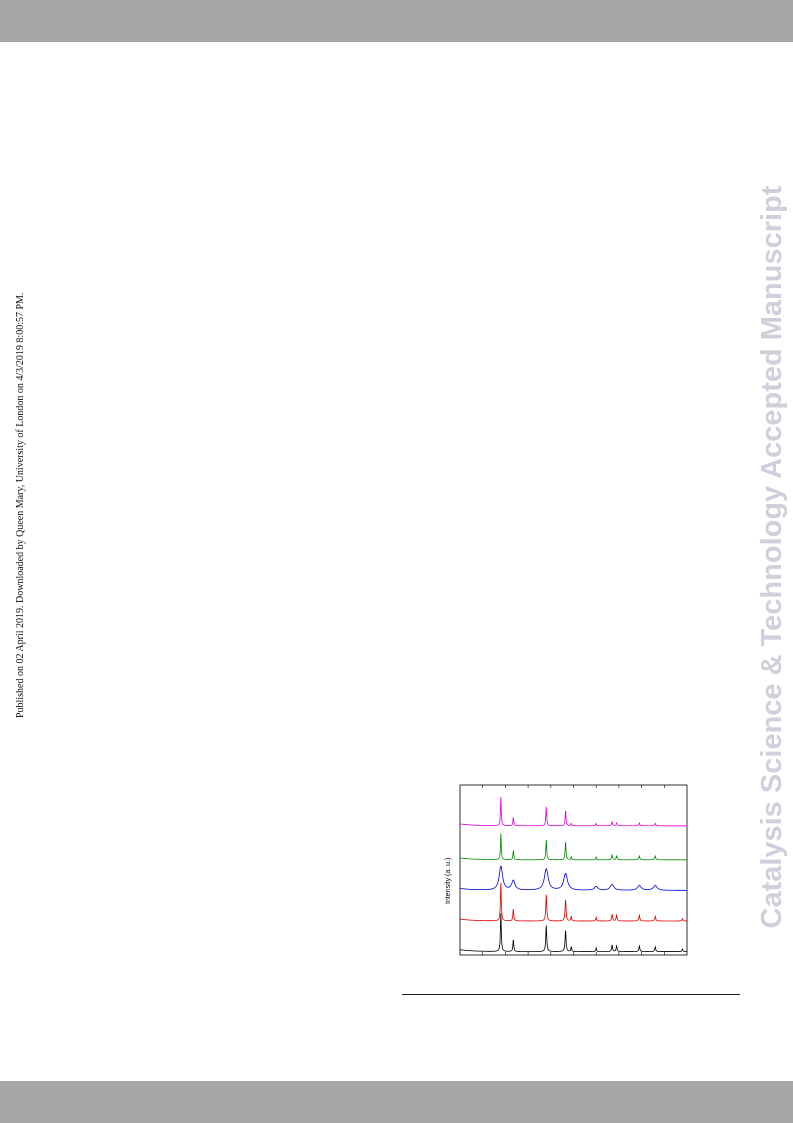  I want to click on plot-frame, so click(573, 870).